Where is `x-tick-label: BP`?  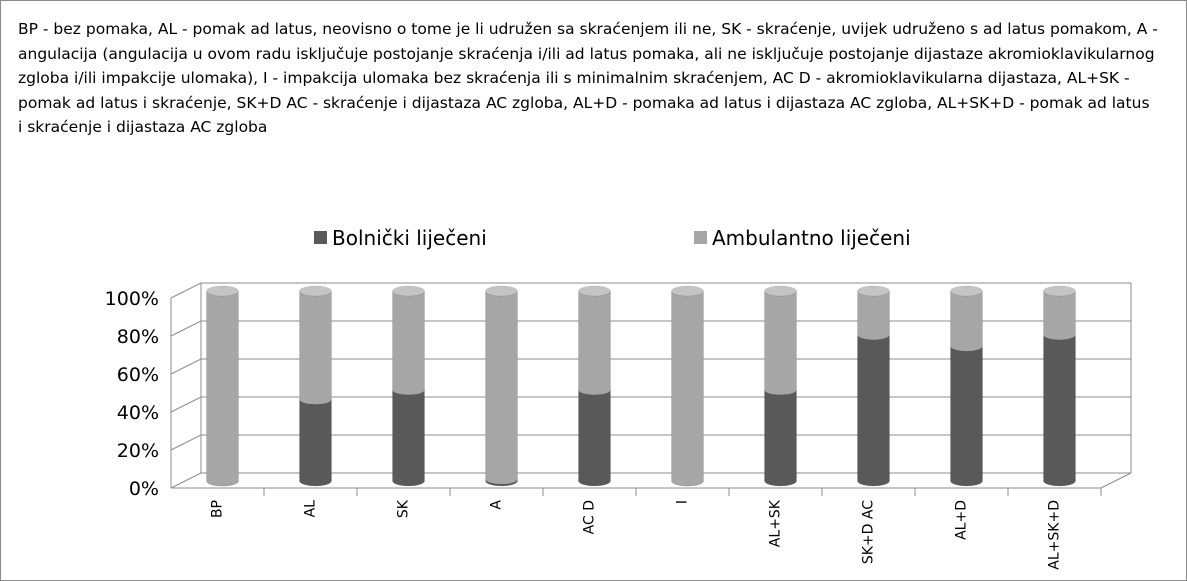
x-tick-label: BP is located at coordinates (218, 509).